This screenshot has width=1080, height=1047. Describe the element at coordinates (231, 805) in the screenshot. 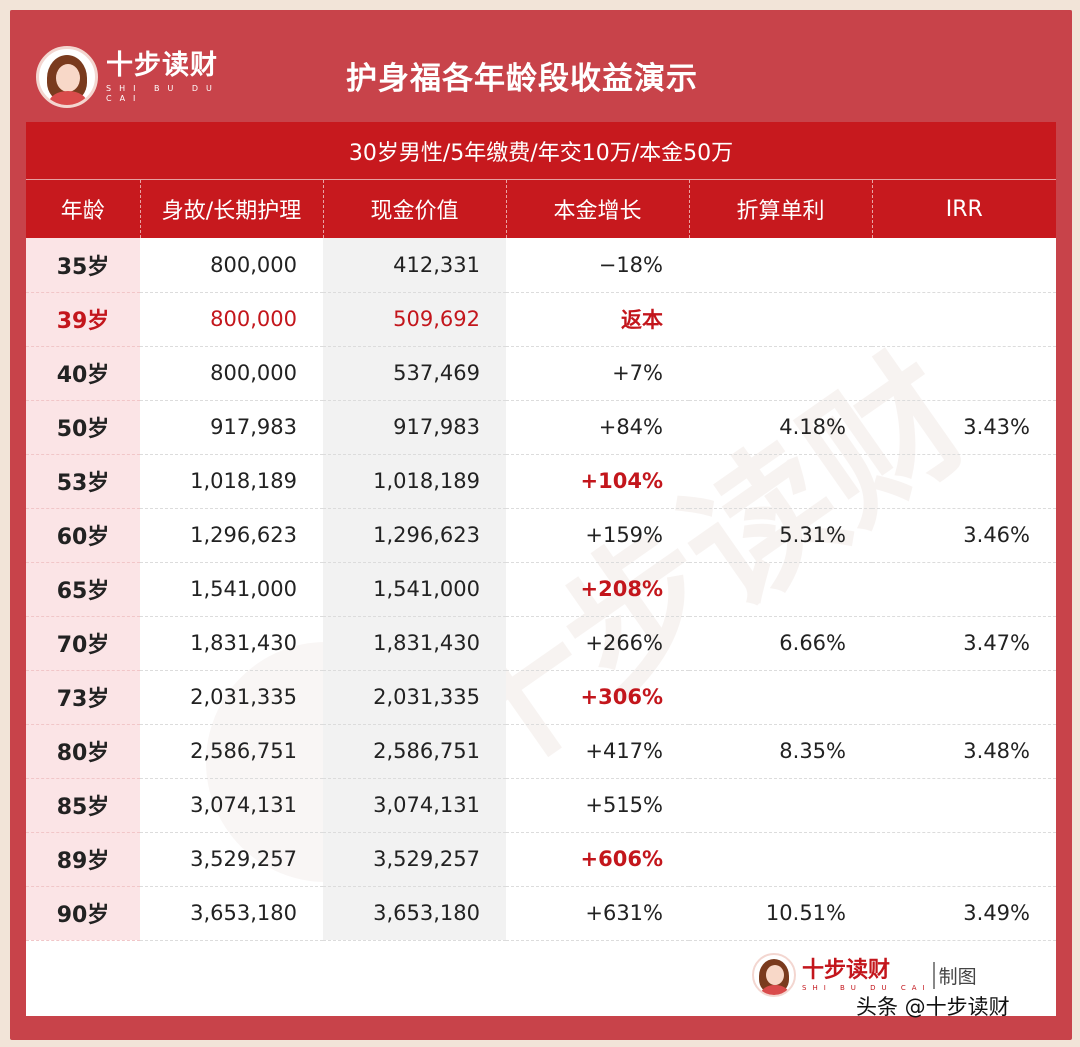

I see `death-benefit-cell: 3,074,131` at that location.